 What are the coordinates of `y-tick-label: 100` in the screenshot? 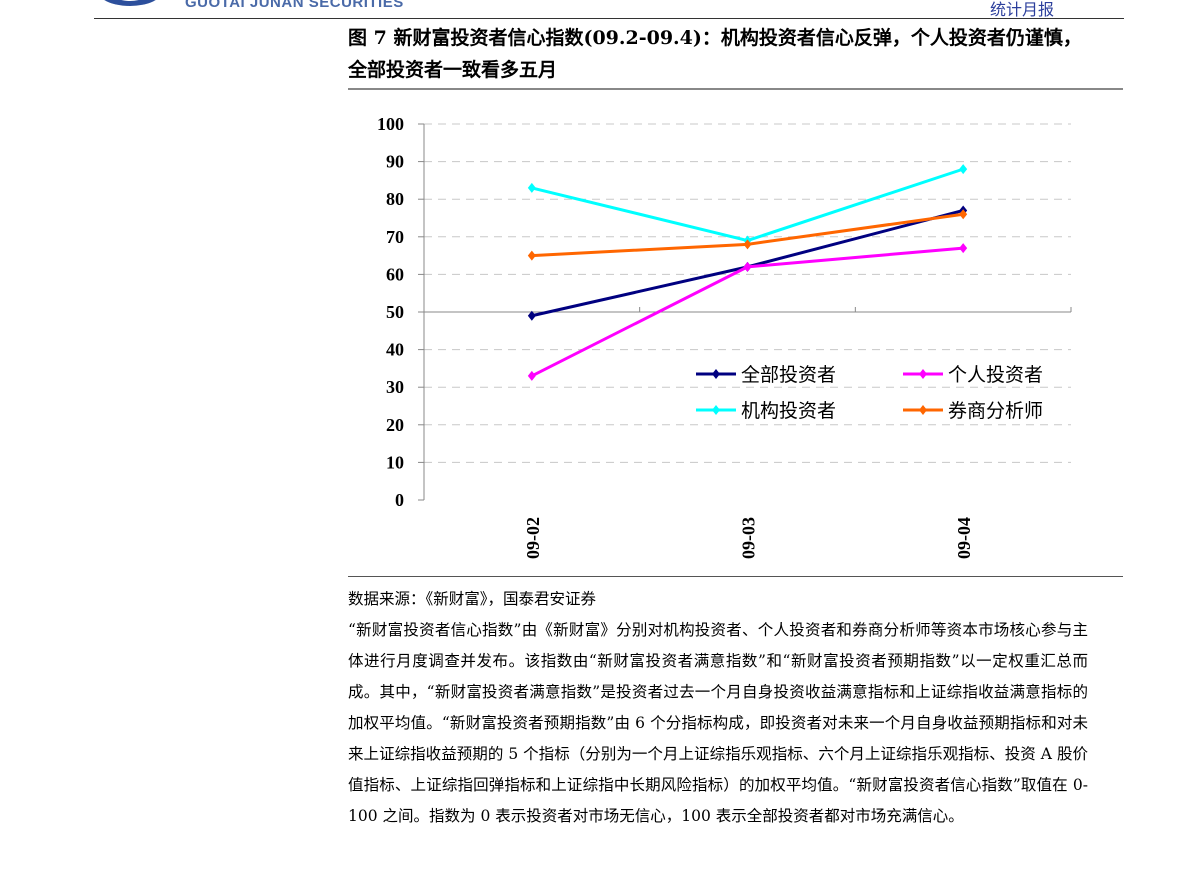 It's located at (390, 124).